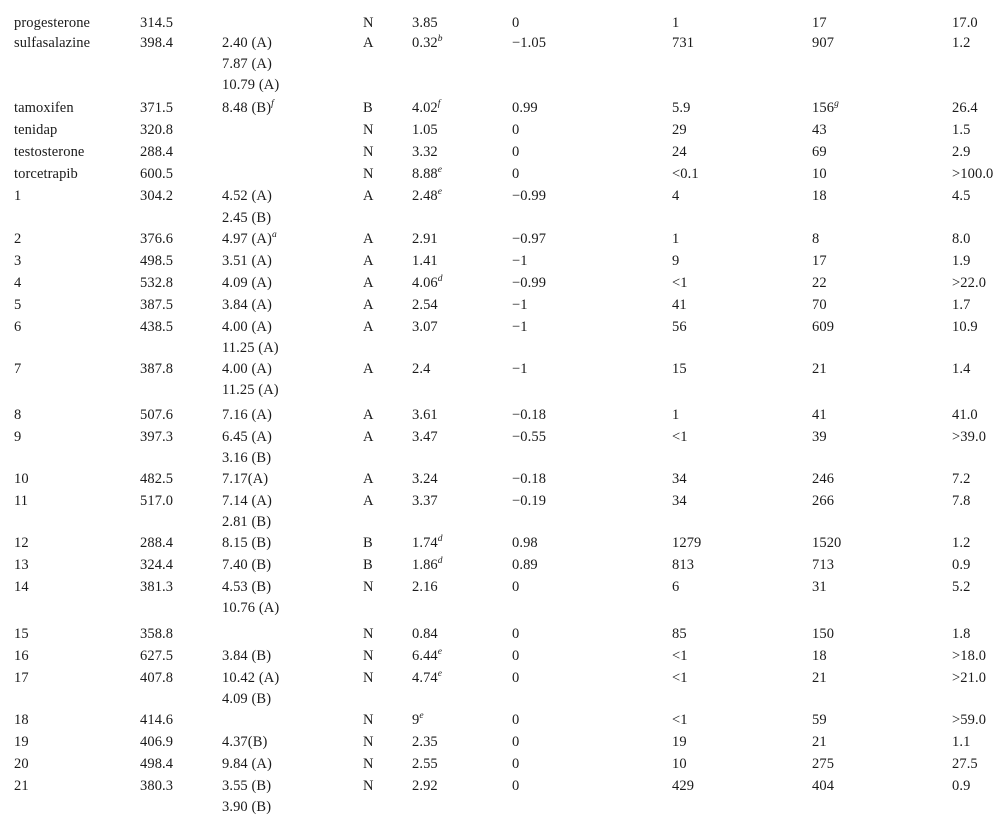  What do you see at coordinates (274, 235) in the screenshot?
I see `footnote-marker: a` at bounding box center [274, 235].